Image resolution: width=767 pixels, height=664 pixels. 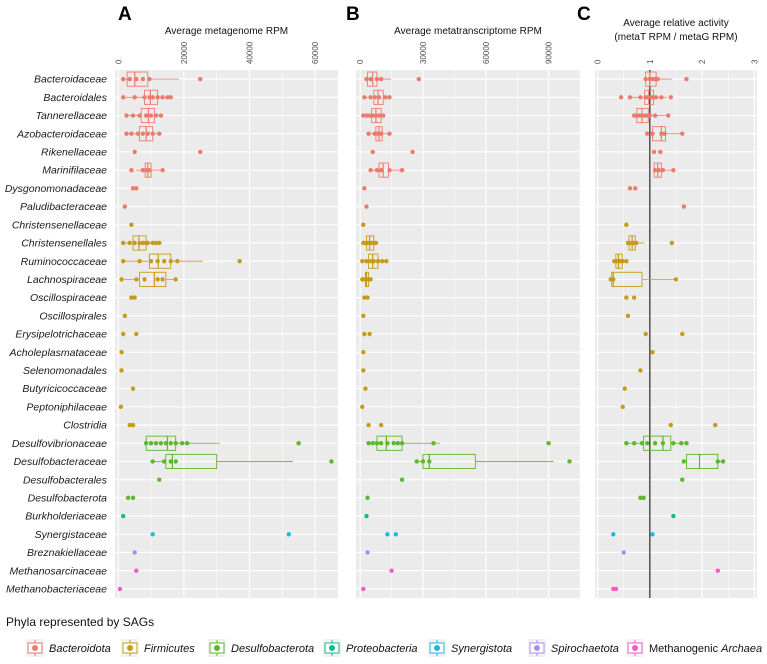 I want to click on tick-label: 0, so click(x=360, y=61).